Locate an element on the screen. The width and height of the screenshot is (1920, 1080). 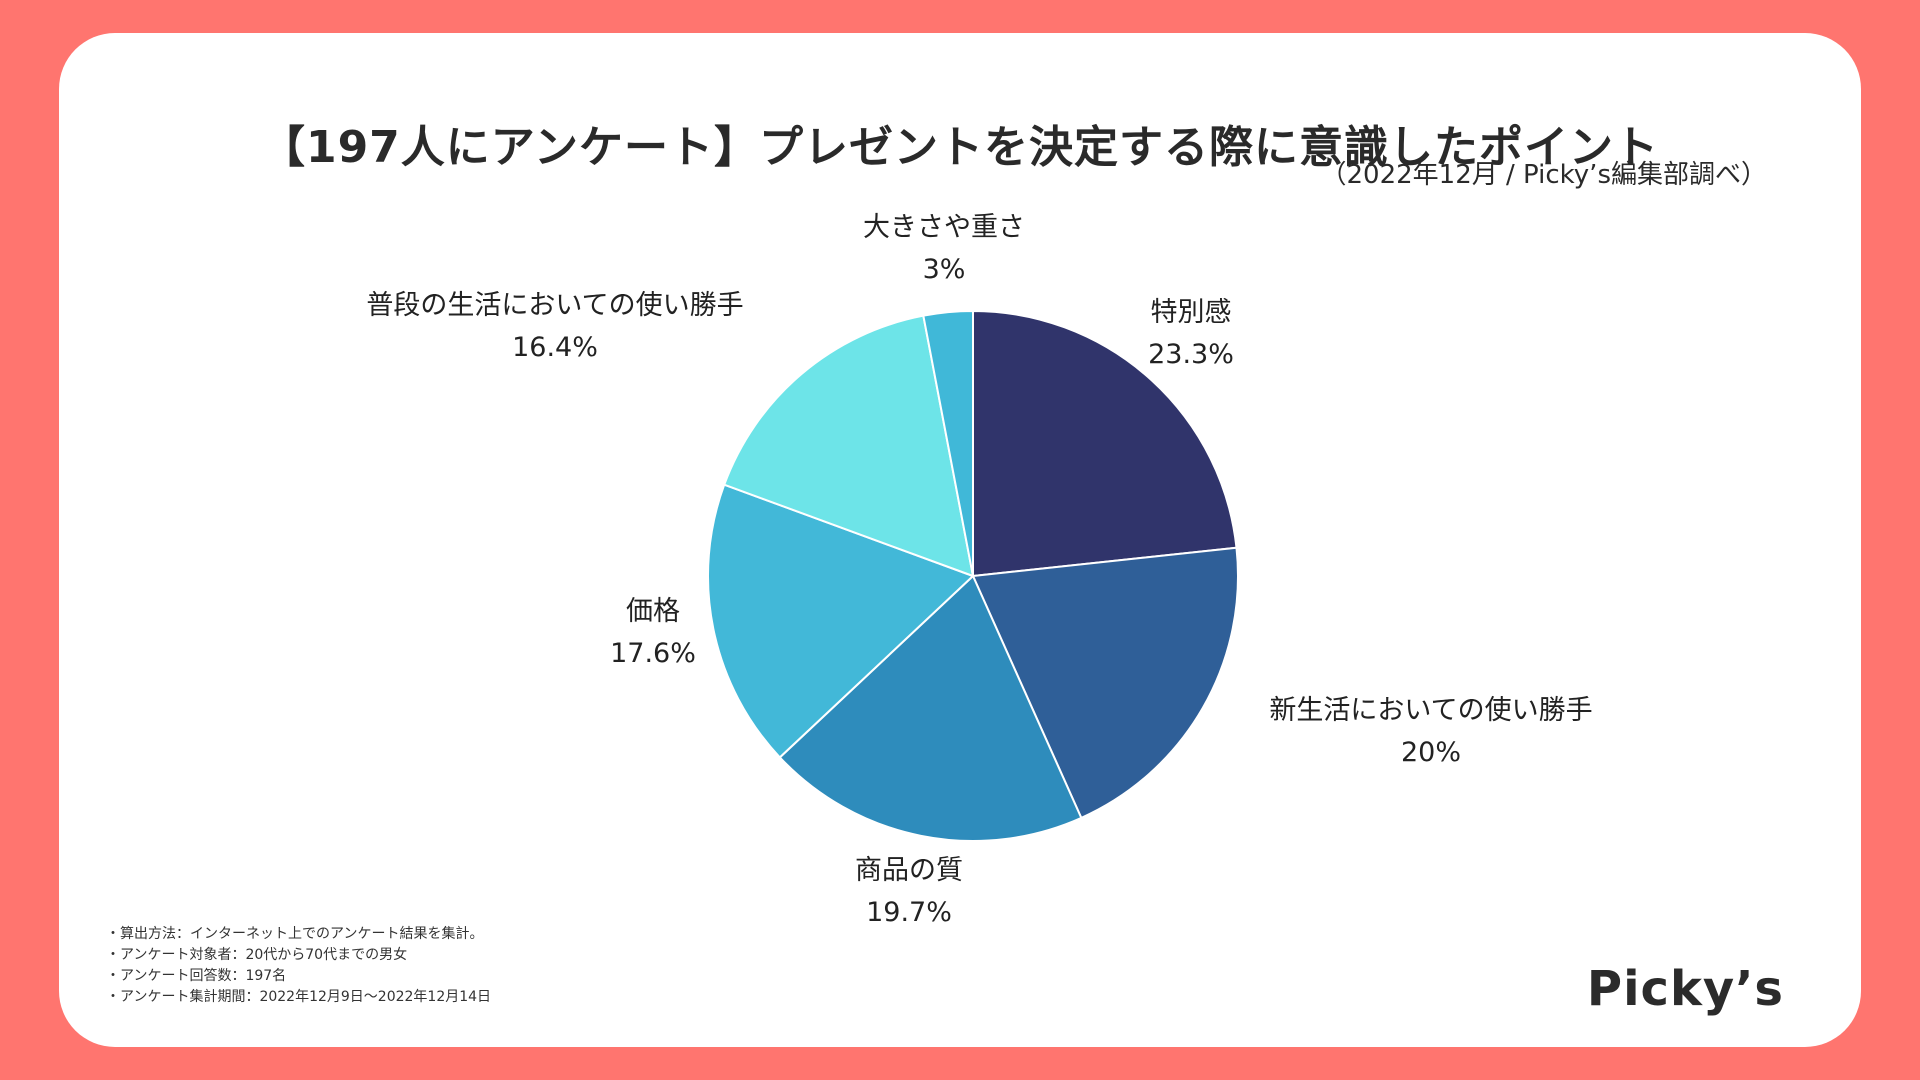
slice-value-6: 3% is located at coordinates (944, 269).